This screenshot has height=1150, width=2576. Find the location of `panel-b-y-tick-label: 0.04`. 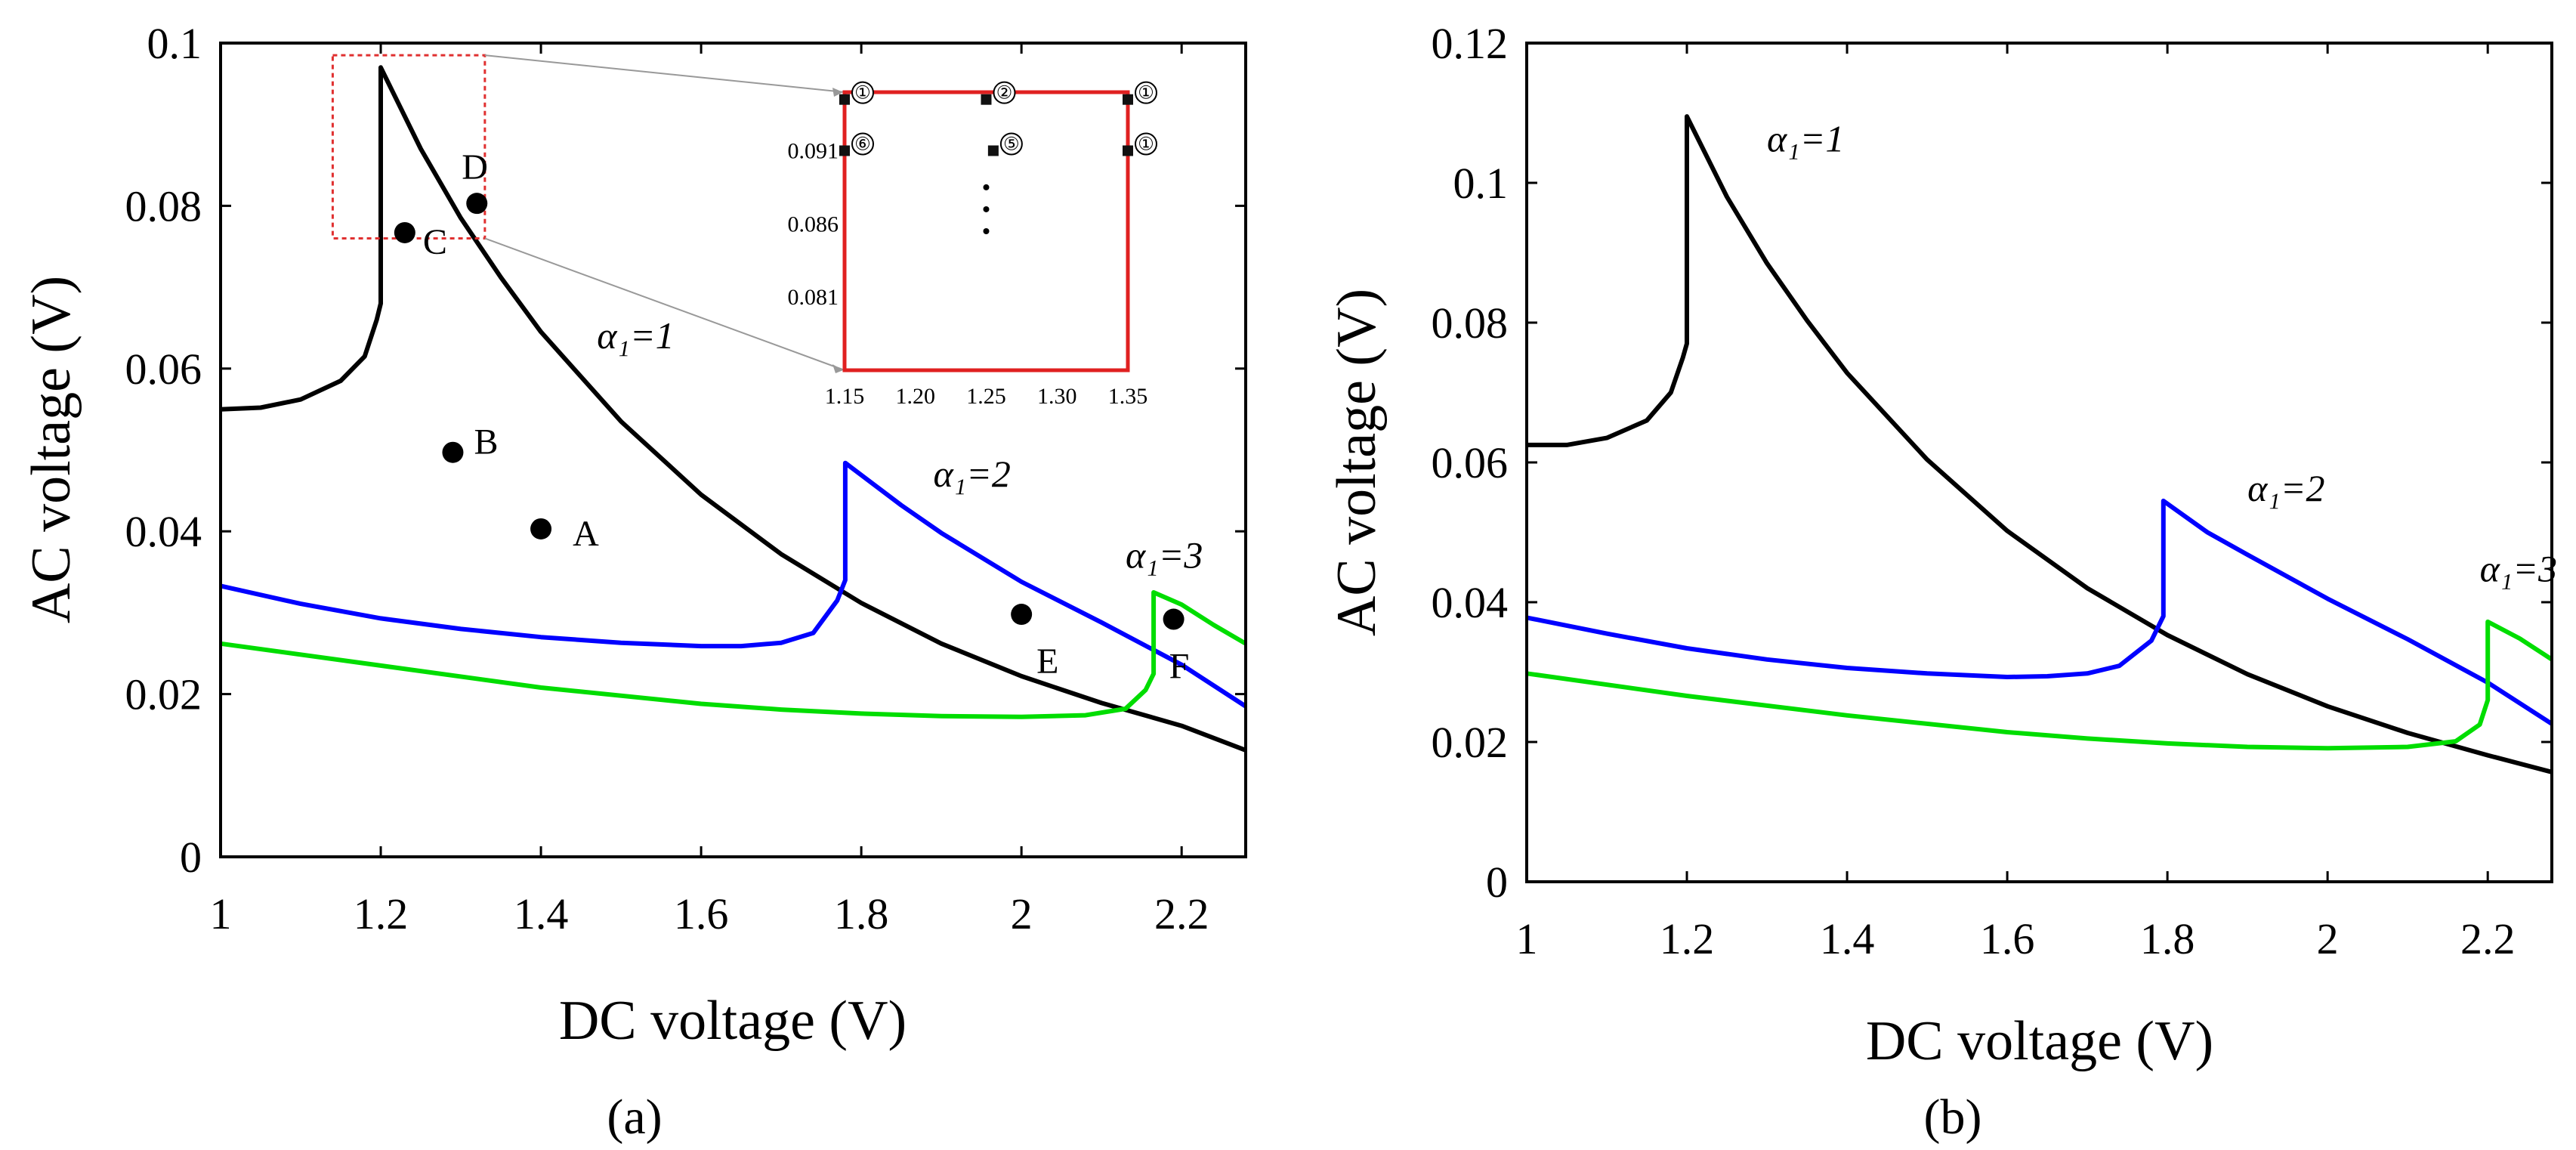

panel-b-y-tick-label: 0.04 is located at coordinates (1470, 602).